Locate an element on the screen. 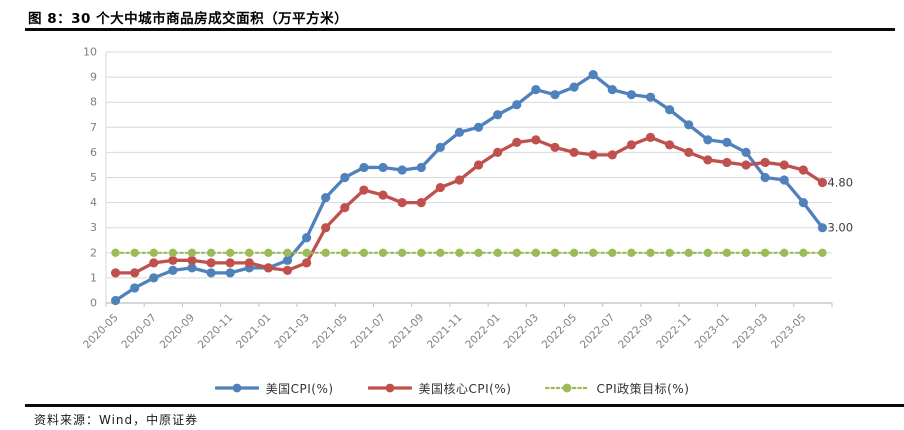  figure-title: 图 8：30 个大中城市商品房成交面积（万平方米） is located at coordinates (188, 19).